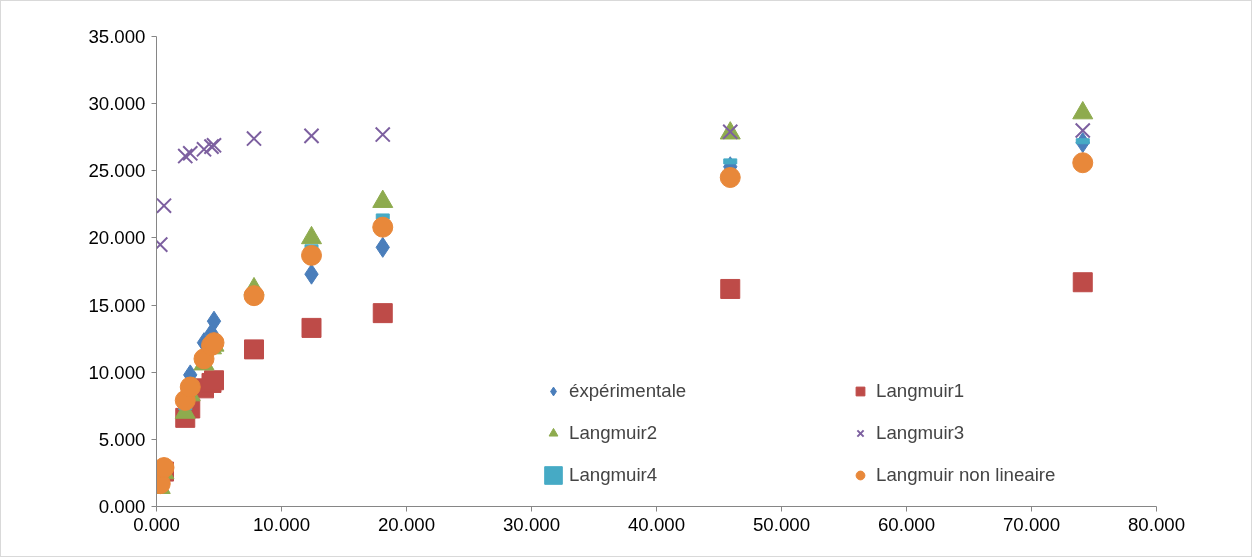 Image resolution: width=1255 pixels, height=560 pixels. Describe the element at coordinates (966, 475) in the screenshot. I see `legend-label: Langmuir non lineaire` at that location.